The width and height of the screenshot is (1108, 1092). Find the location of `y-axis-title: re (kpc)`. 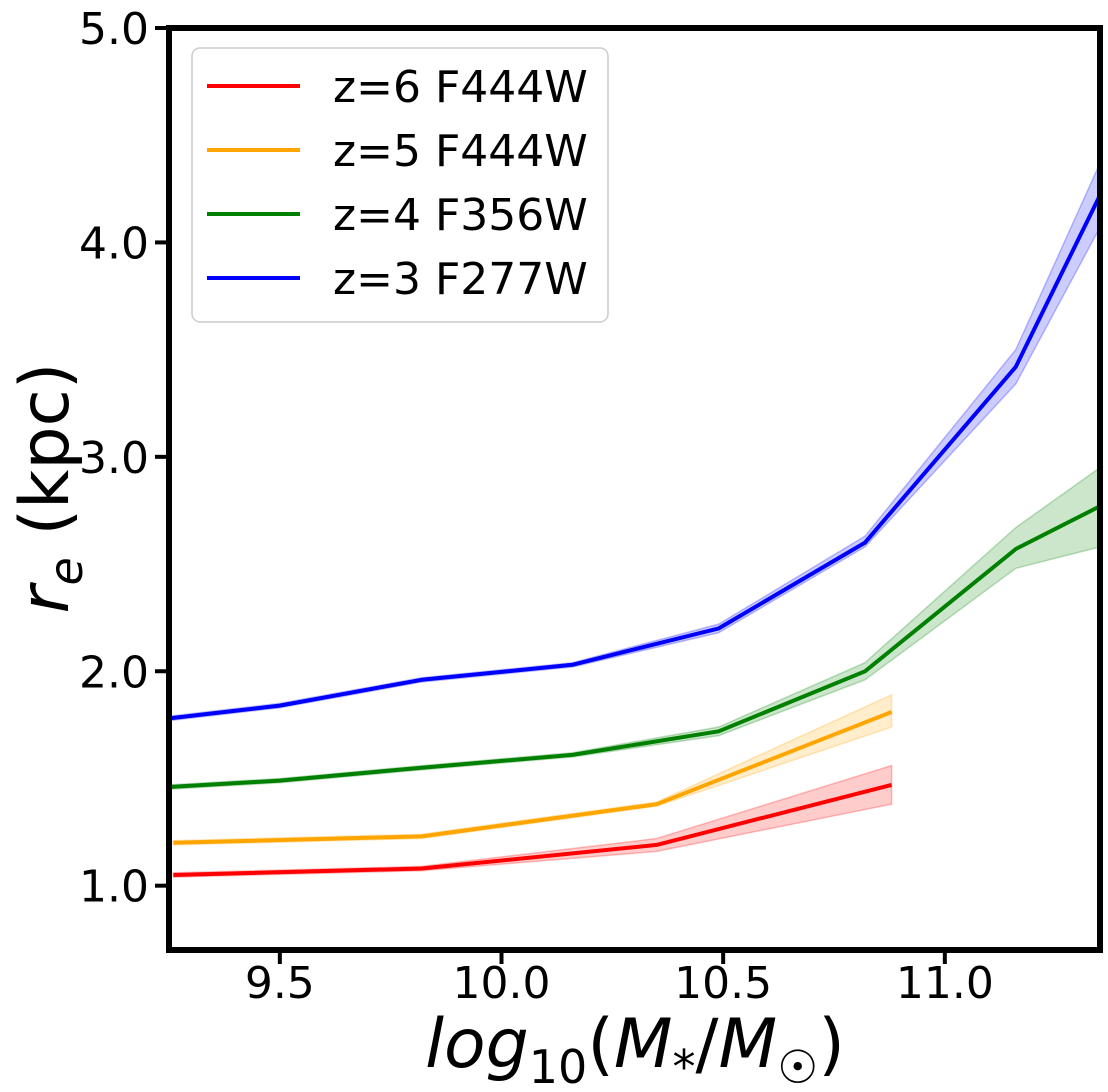

y-axis-title: re (kpc) is located at coordinates (49, 488).